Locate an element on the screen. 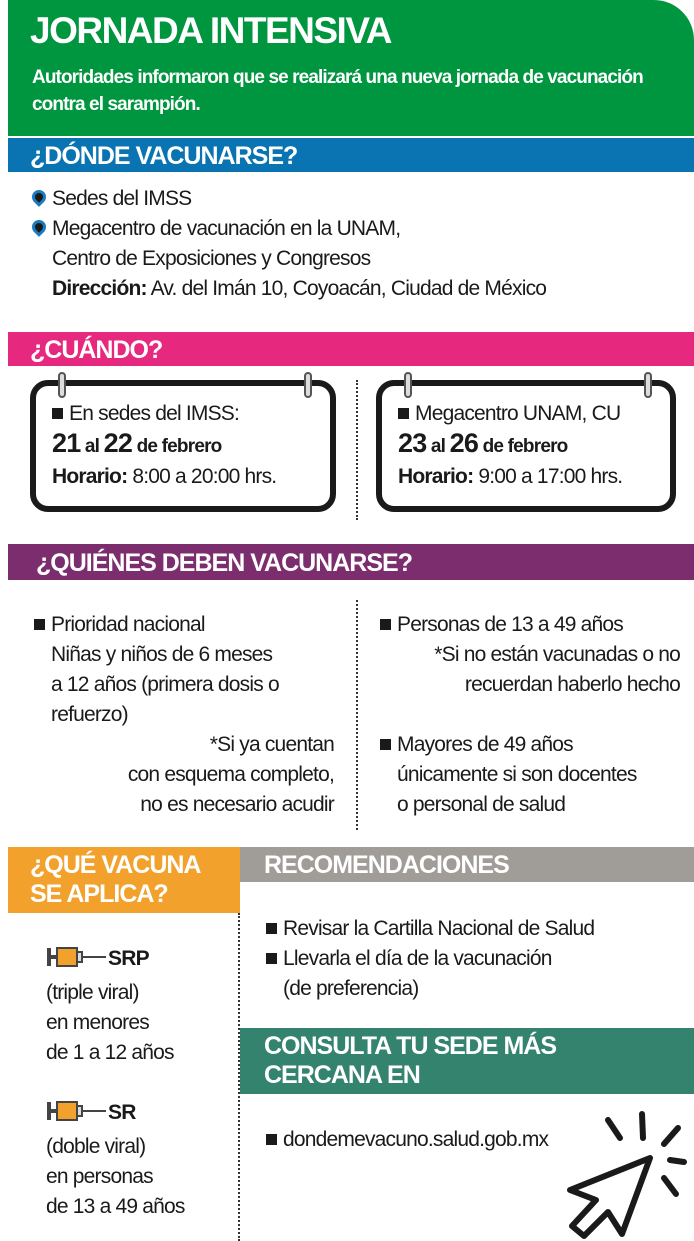 The image size is (694, 1241). group-line: refuerzo) is located at coordinates (90, 714).